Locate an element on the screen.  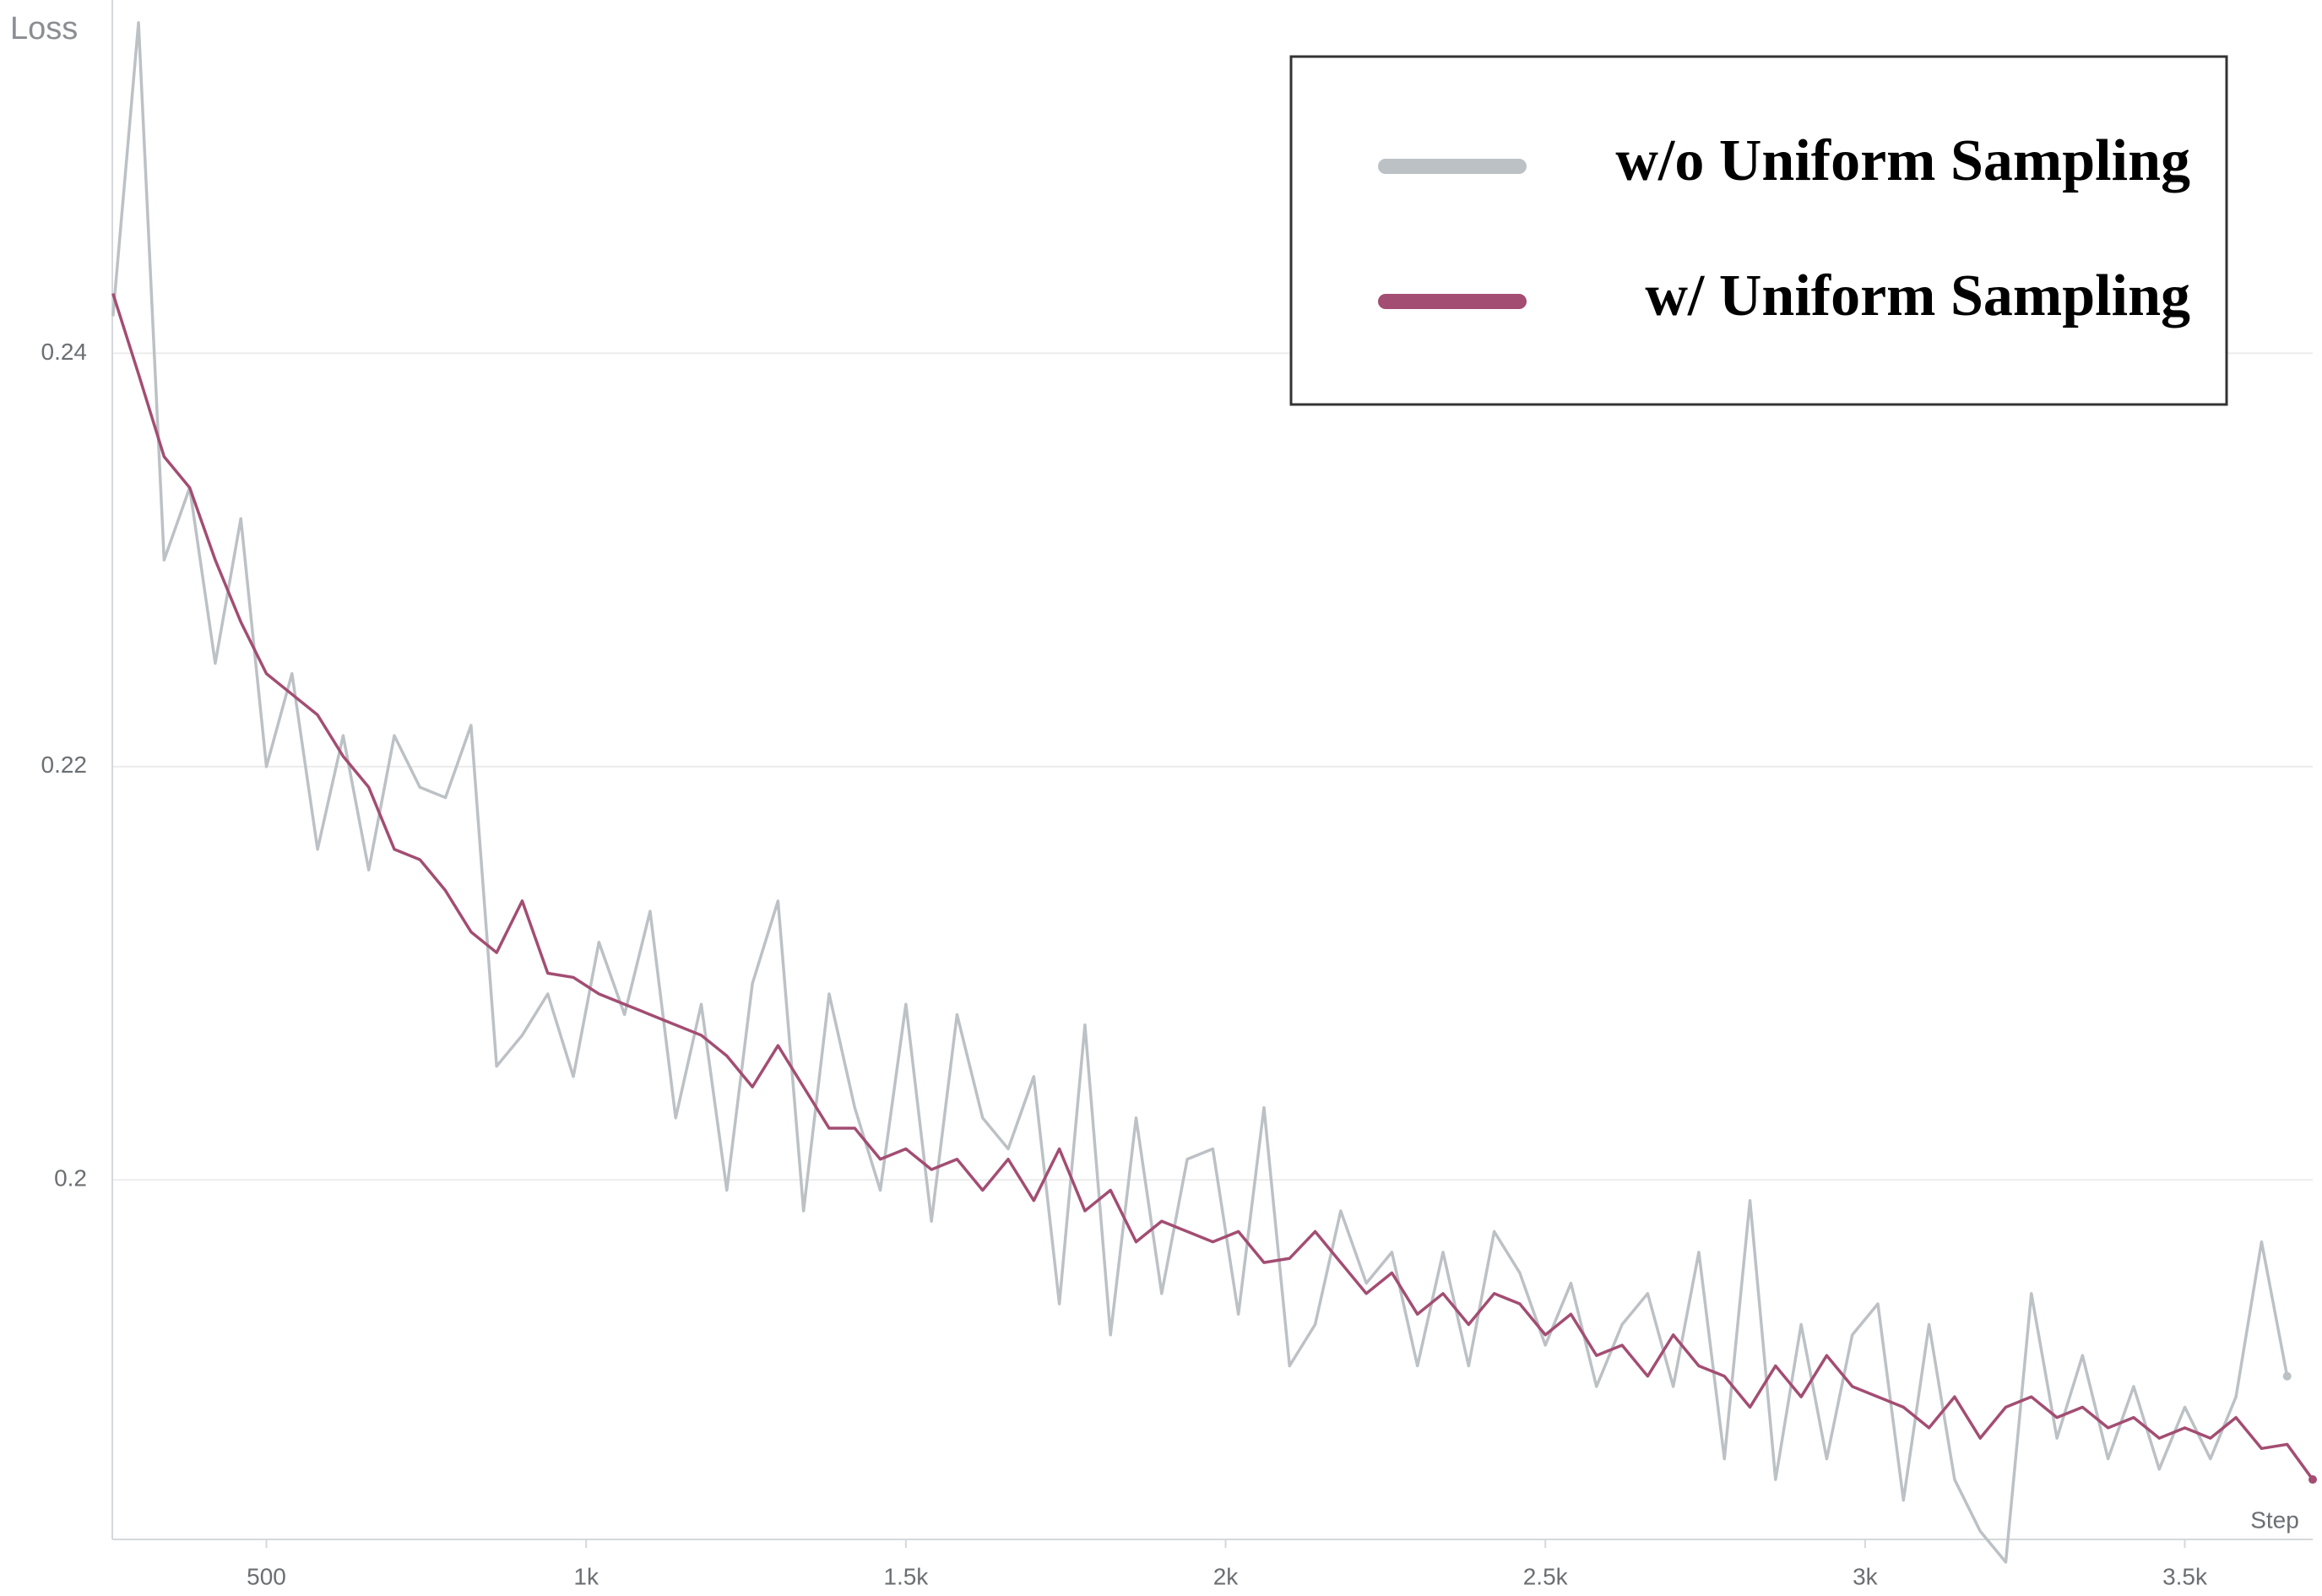
x-tick-label: 500 is located at coordinates (266, 1576).